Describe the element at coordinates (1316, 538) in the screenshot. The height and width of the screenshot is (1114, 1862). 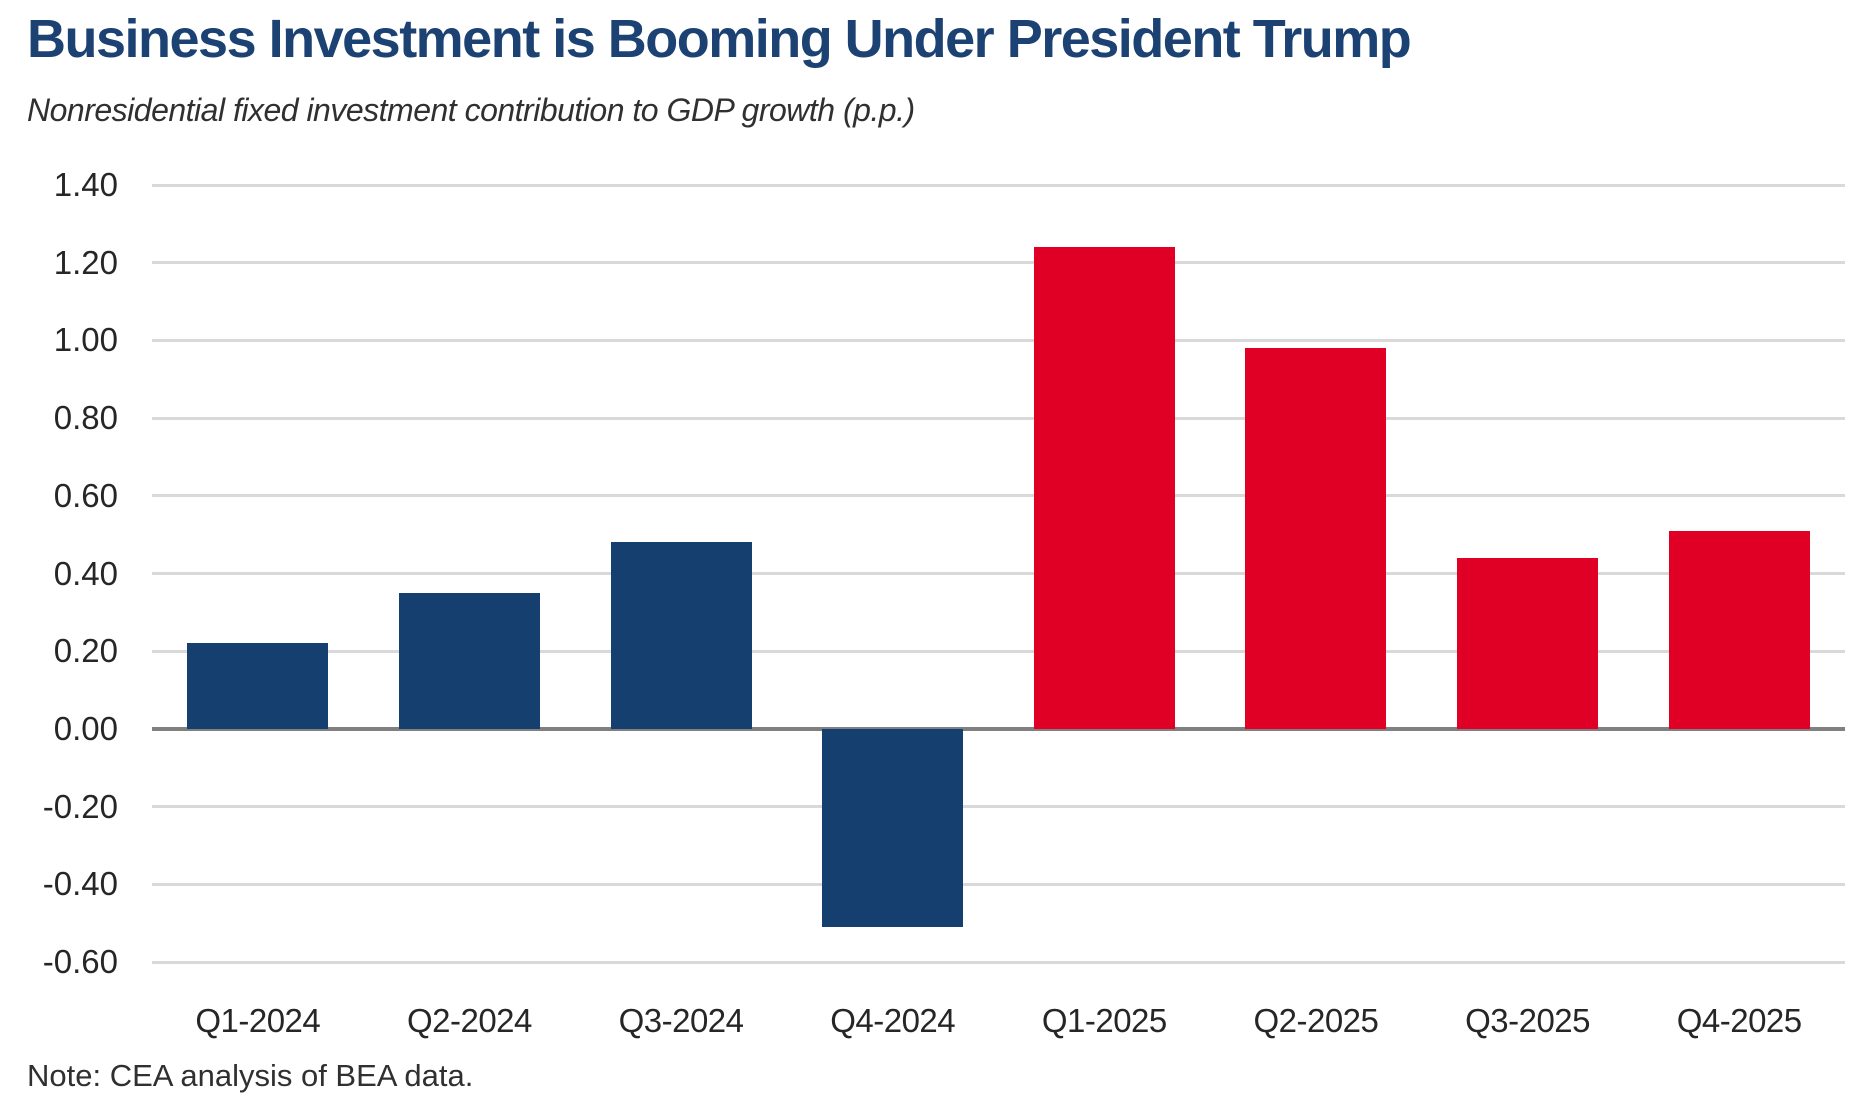
I see `bar-q2-2025` at that location.